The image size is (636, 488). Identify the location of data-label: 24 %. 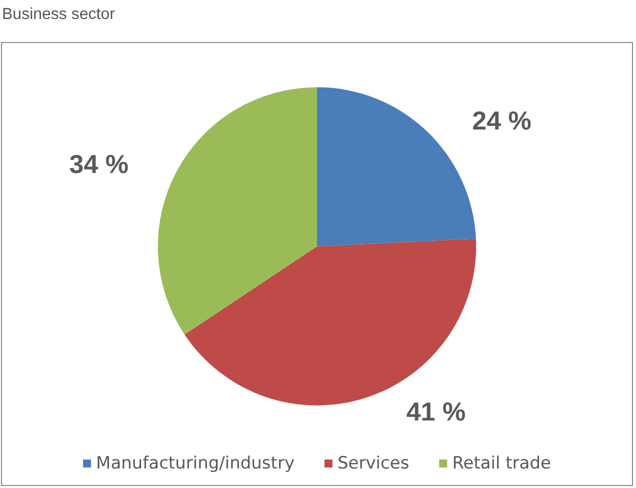
(502, 120).